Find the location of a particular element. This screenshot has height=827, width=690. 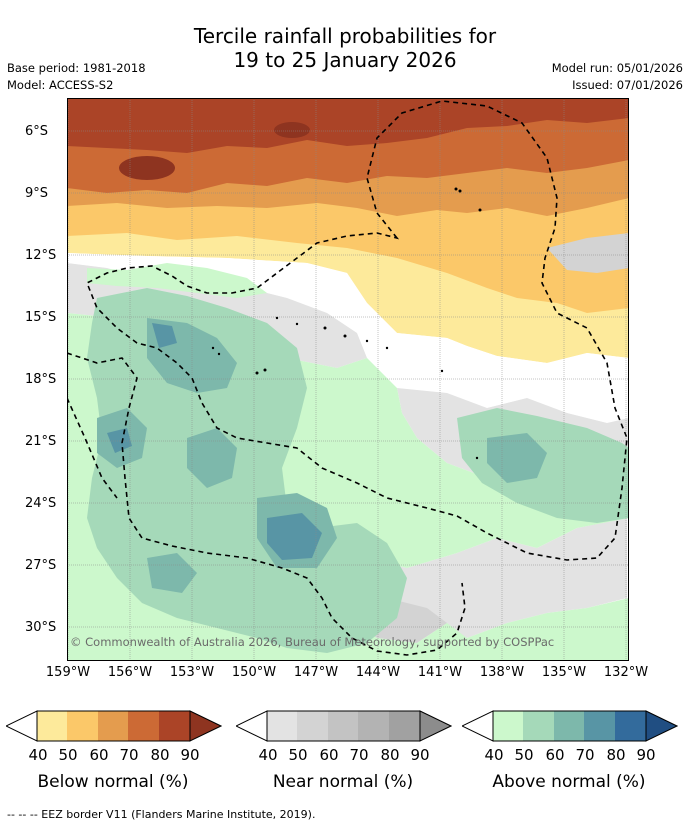

legend-below-normal is located at coordinates (113, 728).